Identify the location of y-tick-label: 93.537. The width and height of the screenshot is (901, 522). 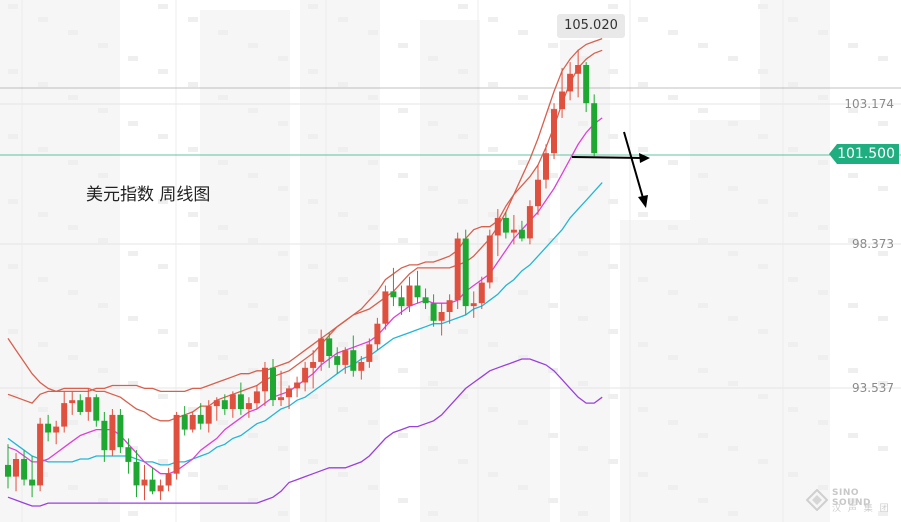
(873, 388).